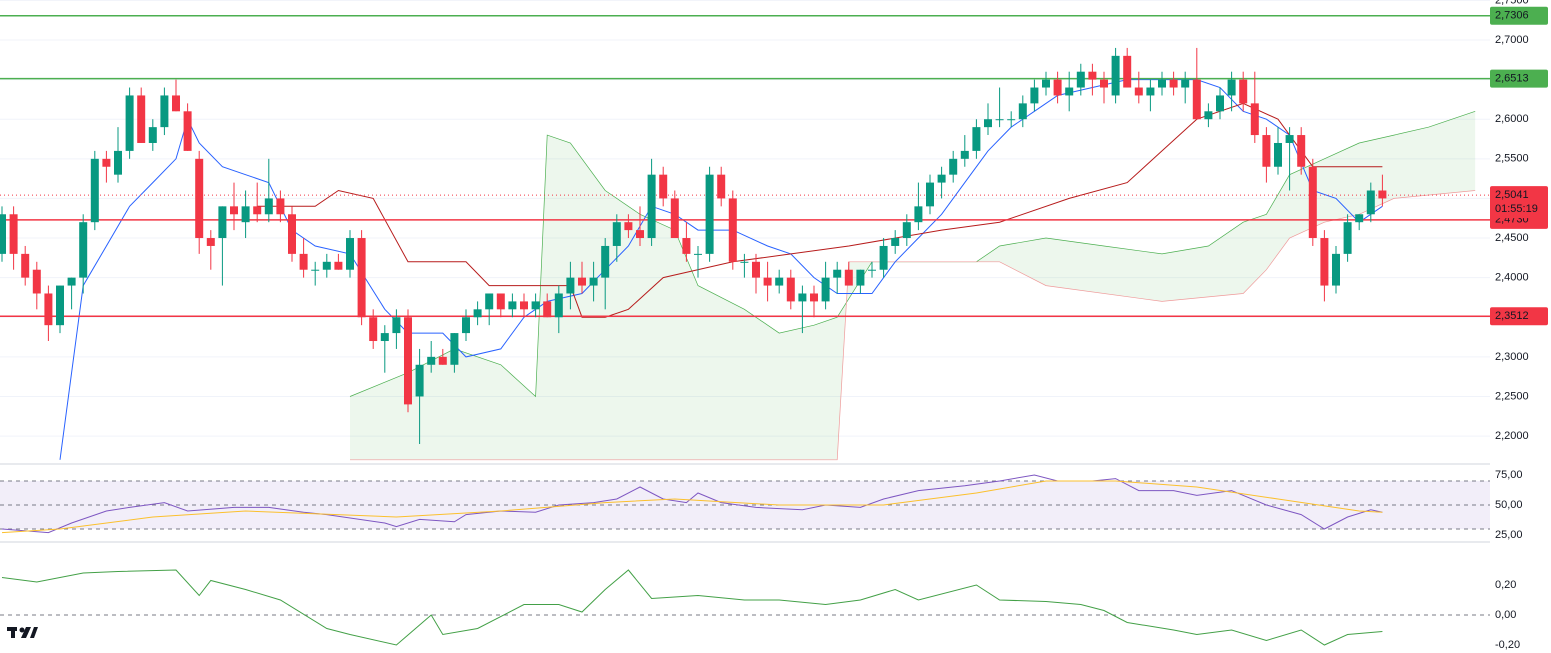 The image size is (1551, 653). What do you see at coordinates (1512, 436) in the screenshot?
I see `y-tick-label: 2,2000` at bounding box center [1512, 436].